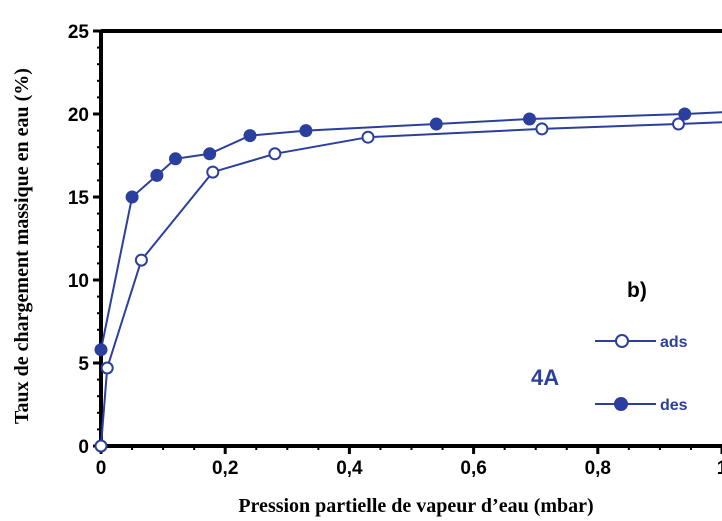 This screenshot has height=521, width=722. I want to click on legend: ads des, so click(641, 374).